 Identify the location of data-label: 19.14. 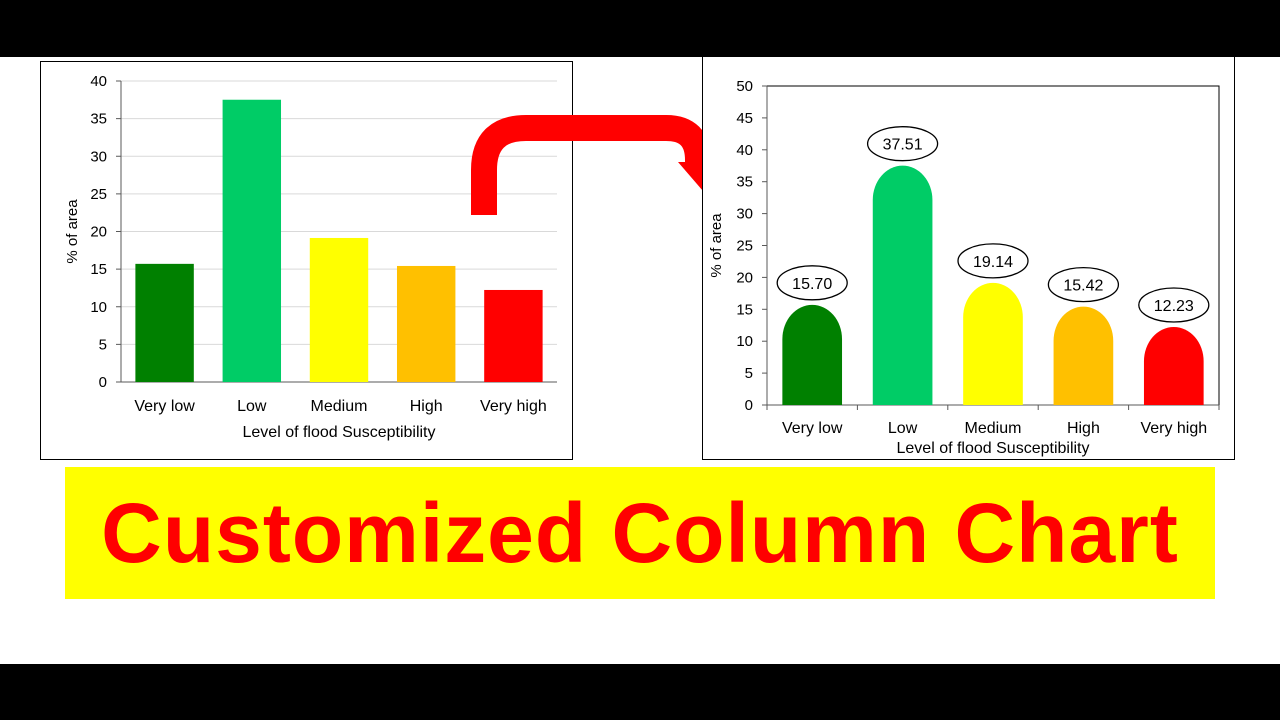
(993, 262).